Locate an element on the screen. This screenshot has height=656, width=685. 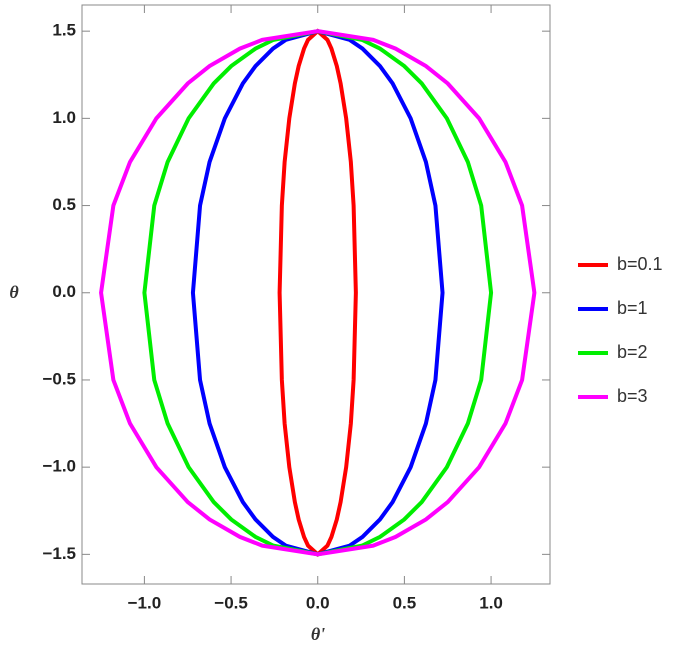
y-tick-label: 0.0 is located at coordinates (64, 291).